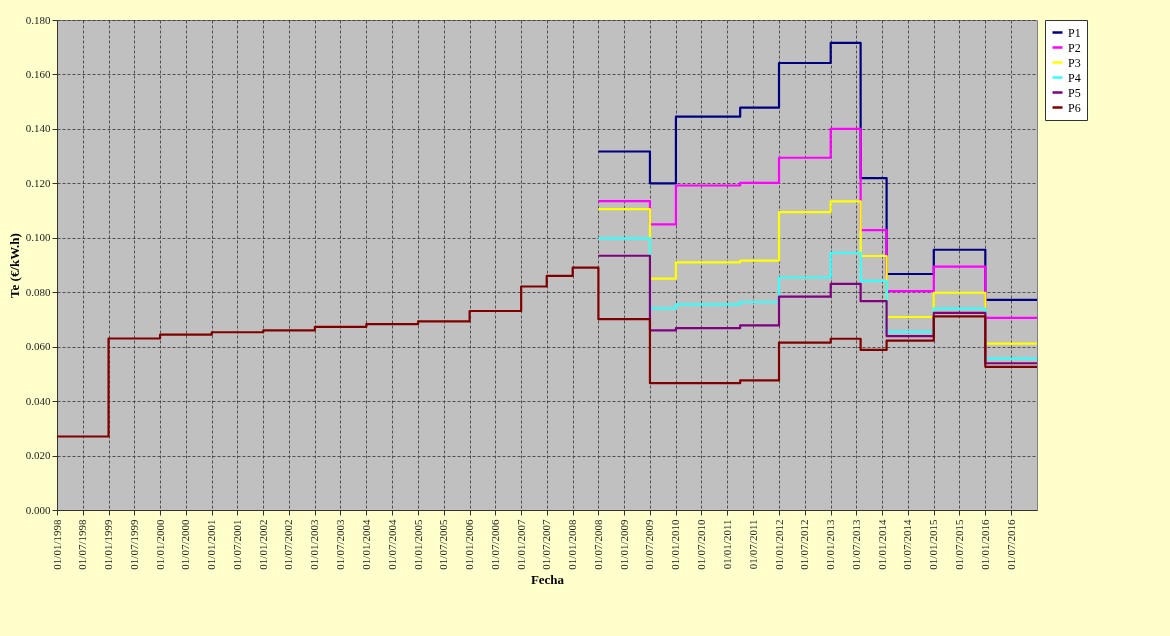 The height and width of the screenshot is (636, 1170). Describe the element at coordinates (649, 544) in the screenshot. I see `x-tick-label: 01/07/2009` at that location.